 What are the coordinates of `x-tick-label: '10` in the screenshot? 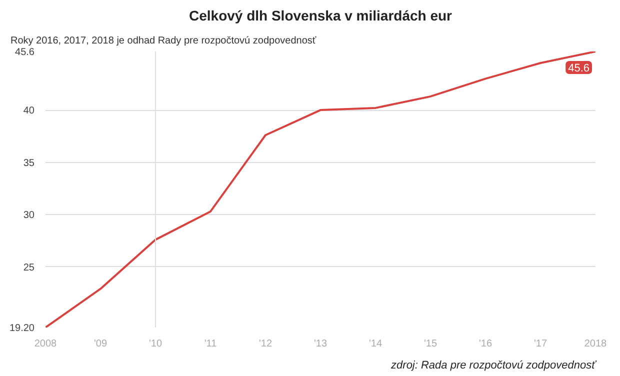 It's located at (155, 344).